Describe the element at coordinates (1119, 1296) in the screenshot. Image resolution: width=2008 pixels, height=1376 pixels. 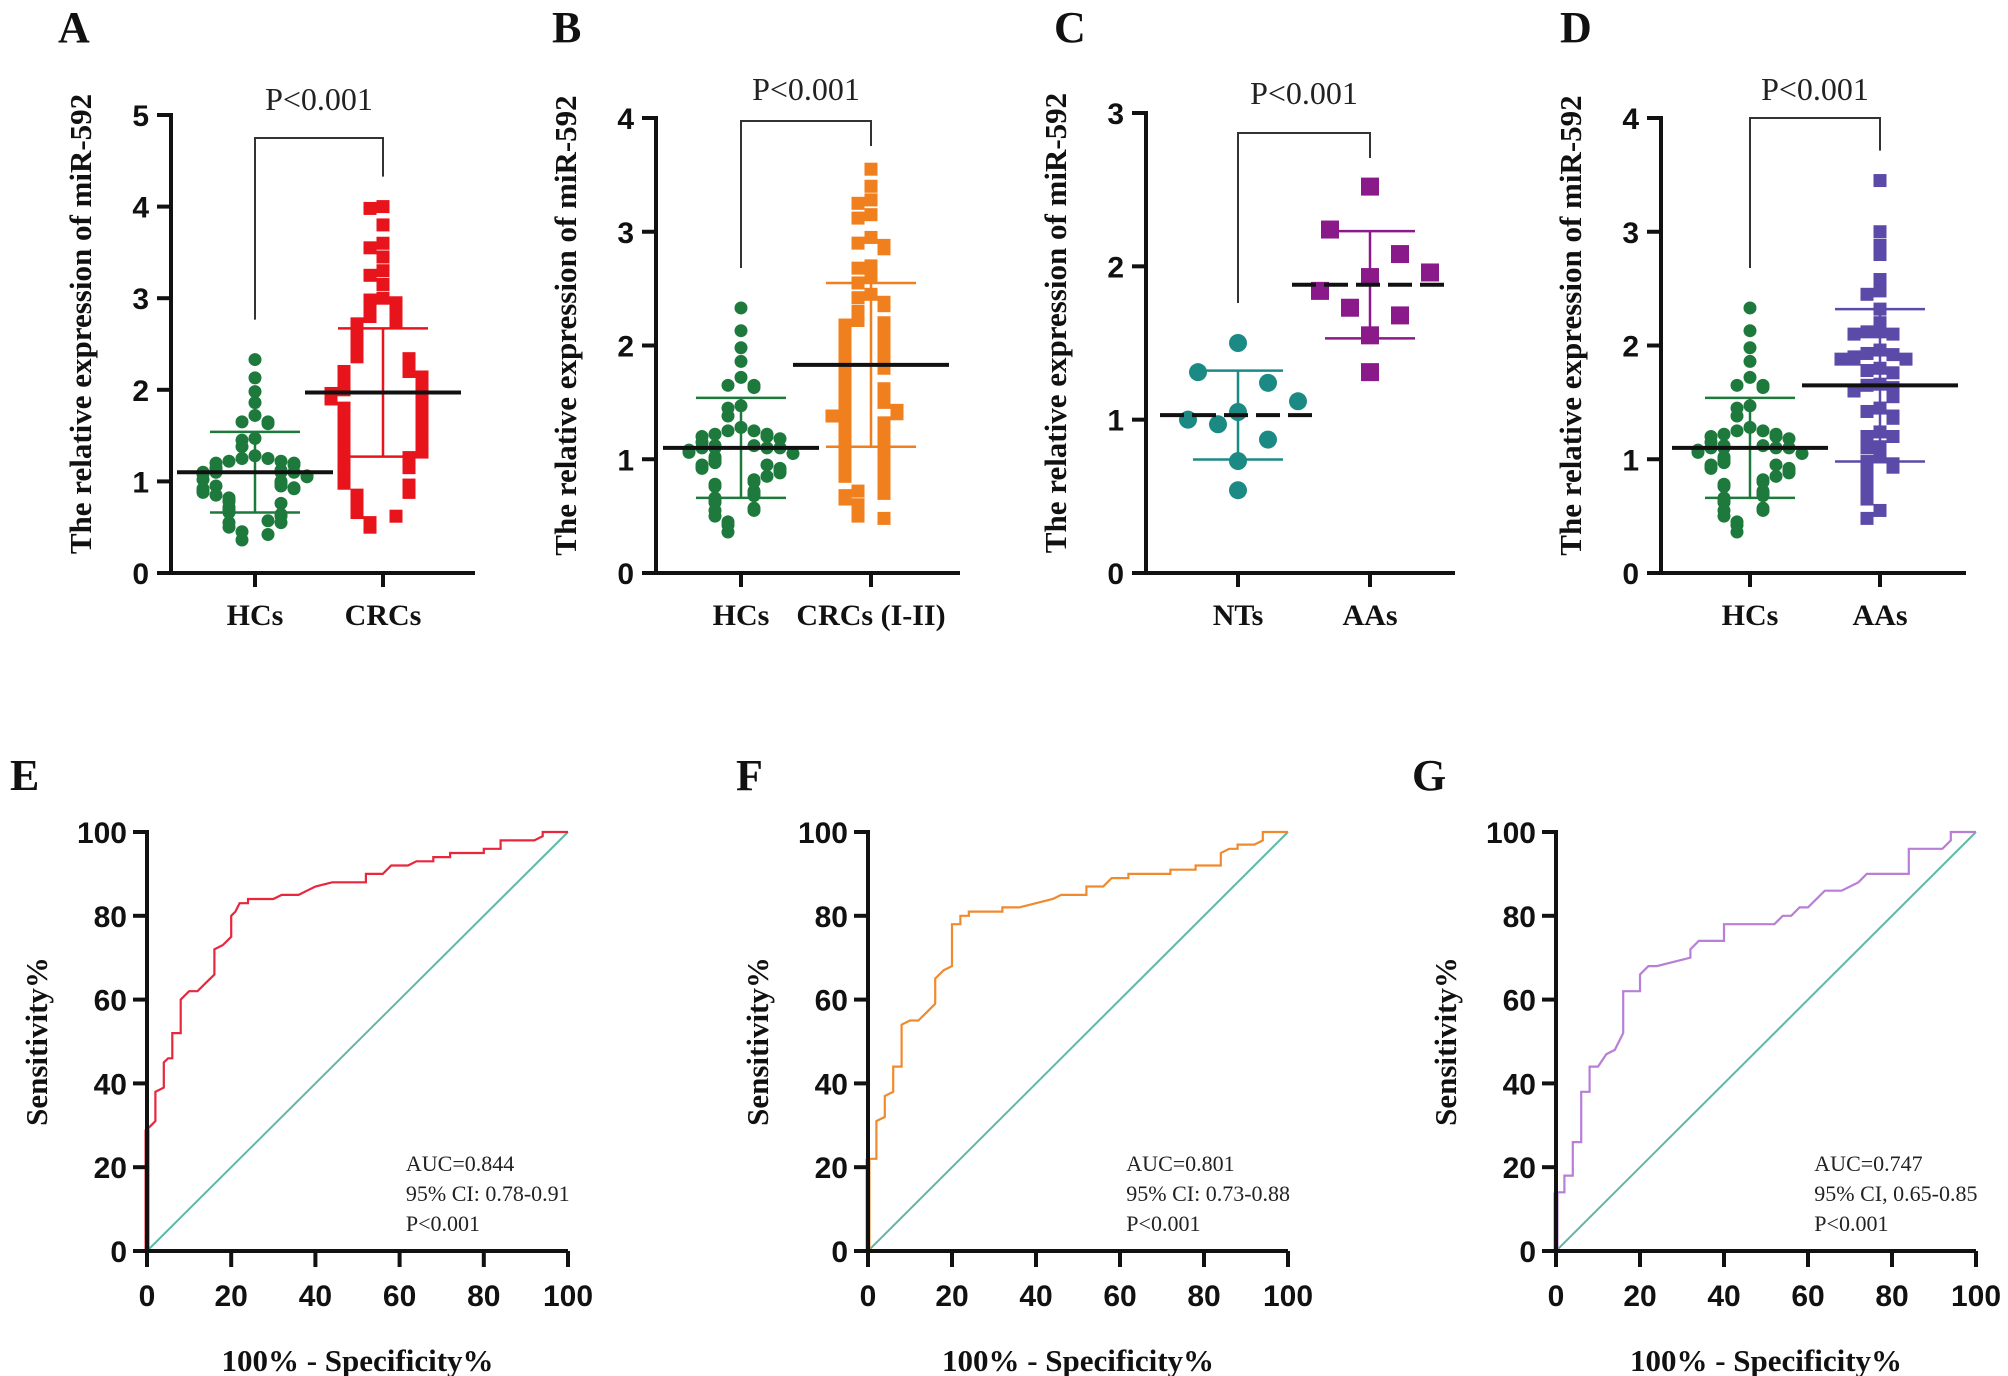
I see `x-tick-label: 60` at that location.